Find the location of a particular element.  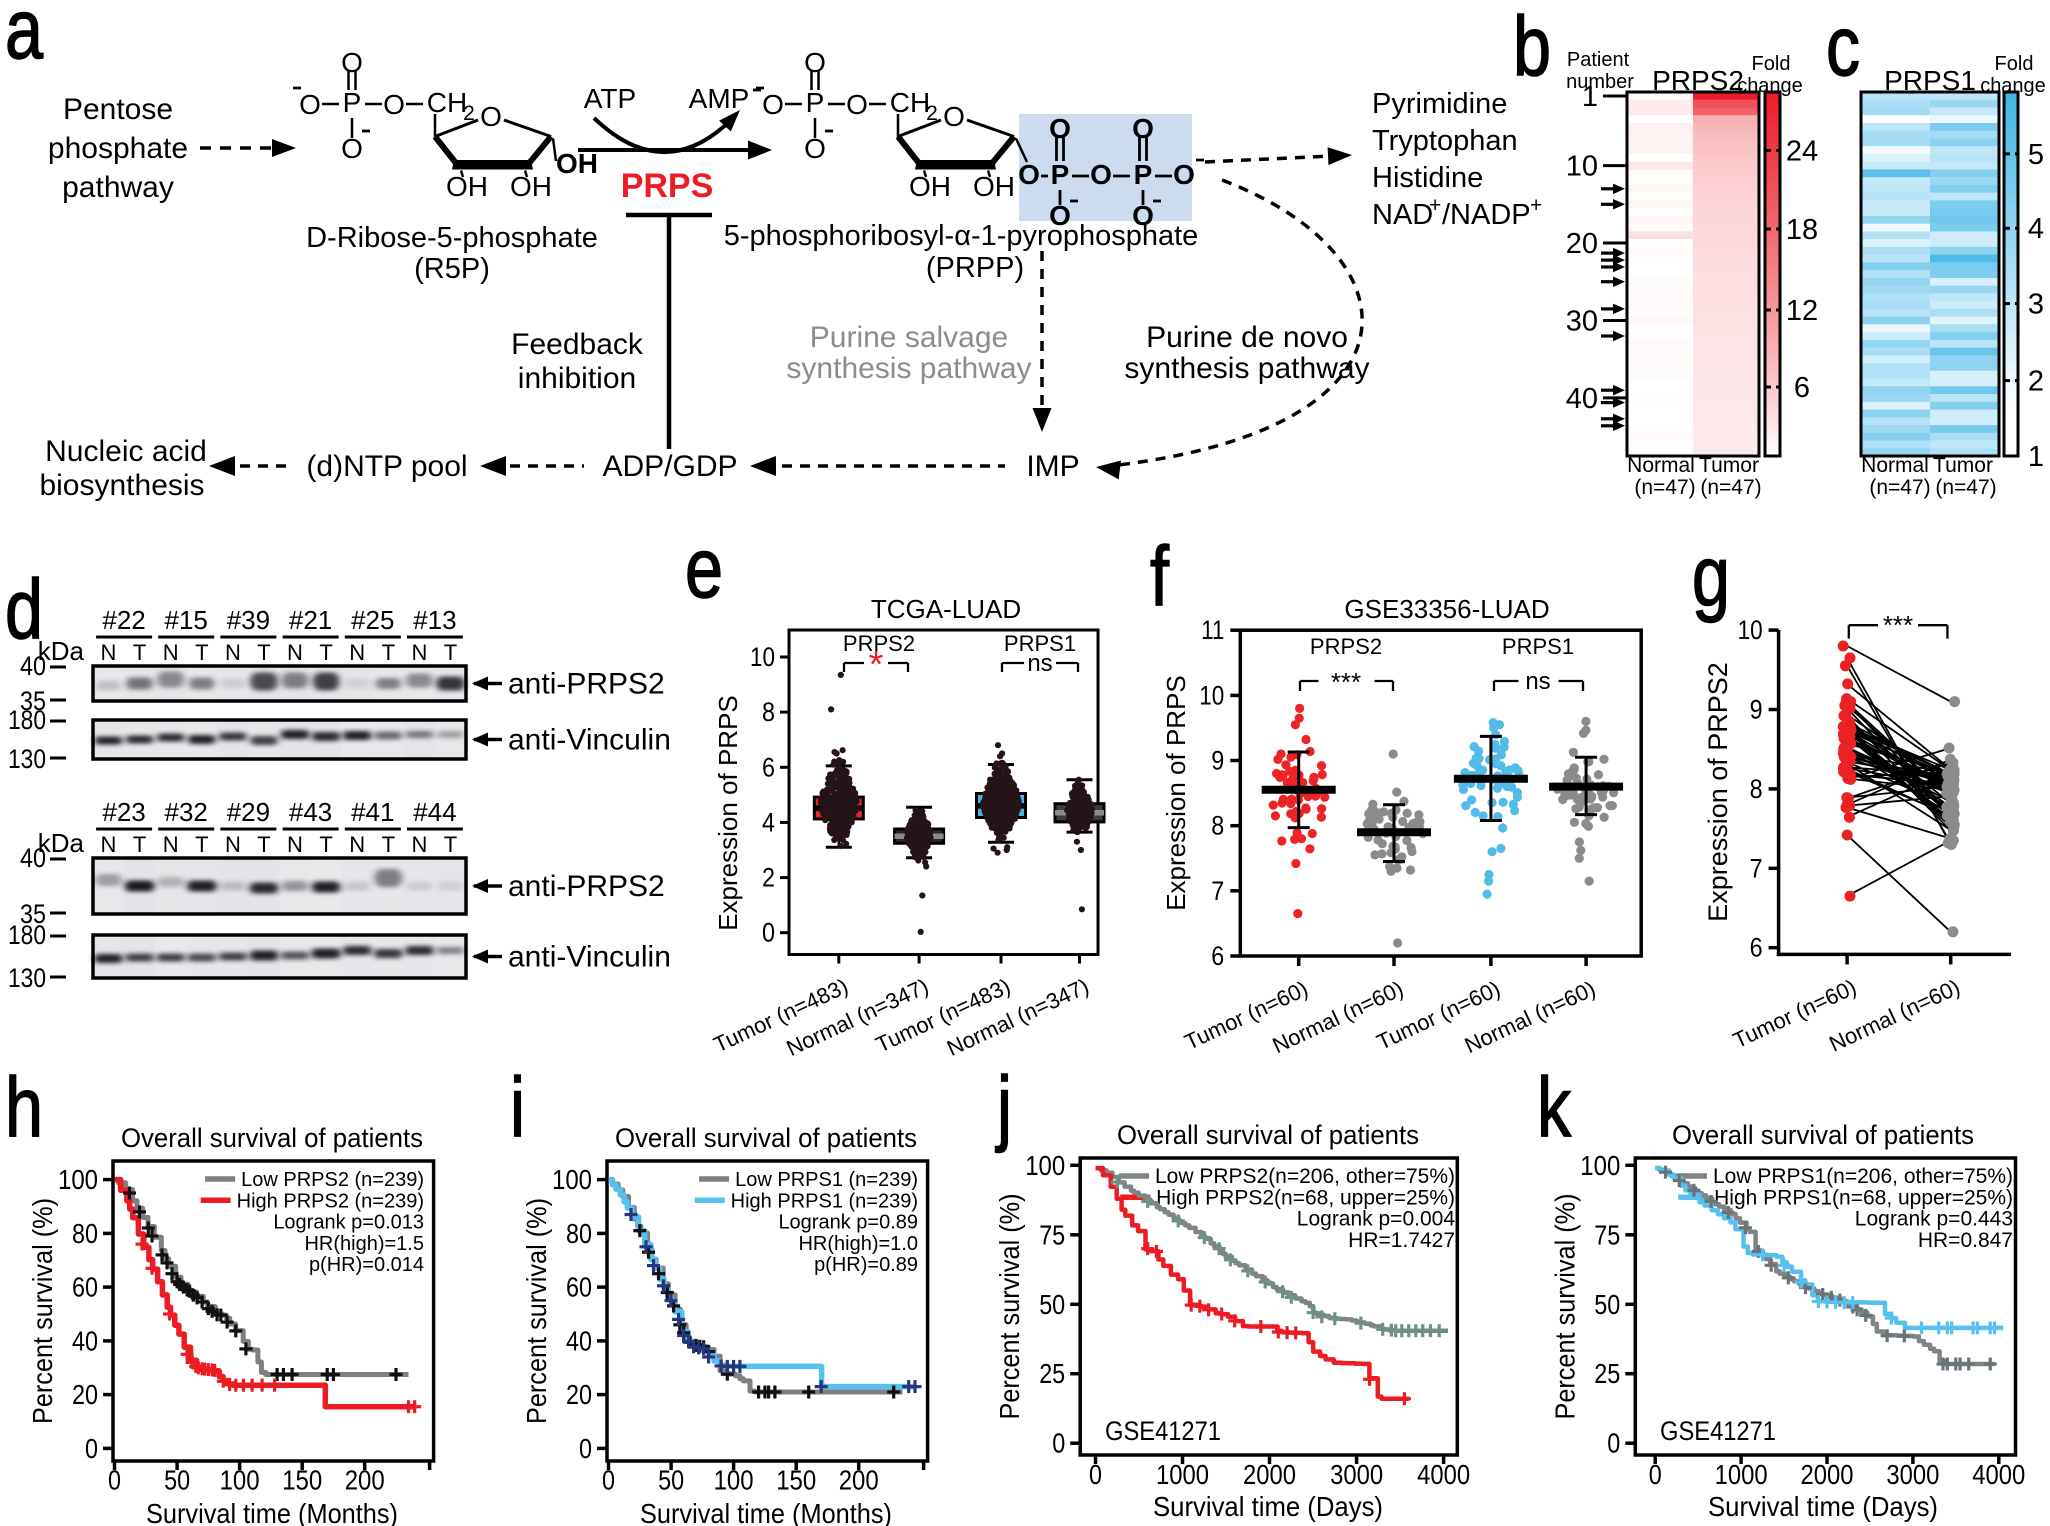

svg-text: CH is located at coordinates (447, 102).